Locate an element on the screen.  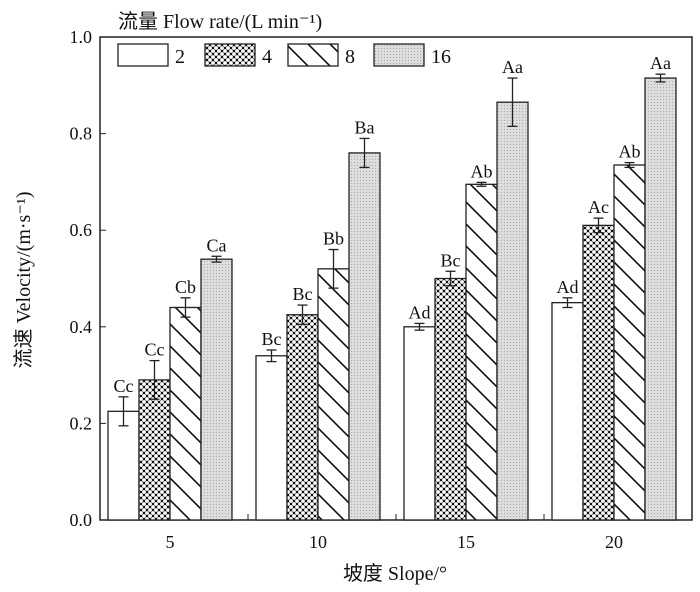
y-axis-label: 流速 Velocity/(m·s⁻¹) is located at coordinates (23, 279).